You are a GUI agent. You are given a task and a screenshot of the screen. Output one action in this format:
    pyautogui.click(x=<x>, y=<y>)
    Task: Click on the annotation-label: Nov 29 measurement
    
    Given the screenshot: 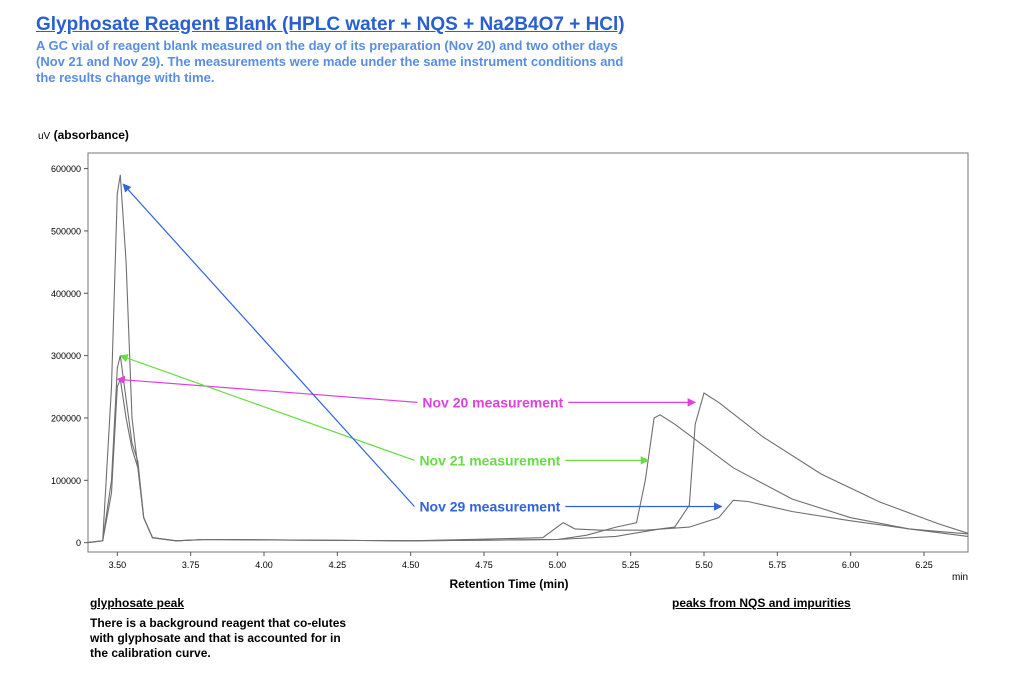 What is the action you would take?
    pyautogui.click(x=489, y=506)
    